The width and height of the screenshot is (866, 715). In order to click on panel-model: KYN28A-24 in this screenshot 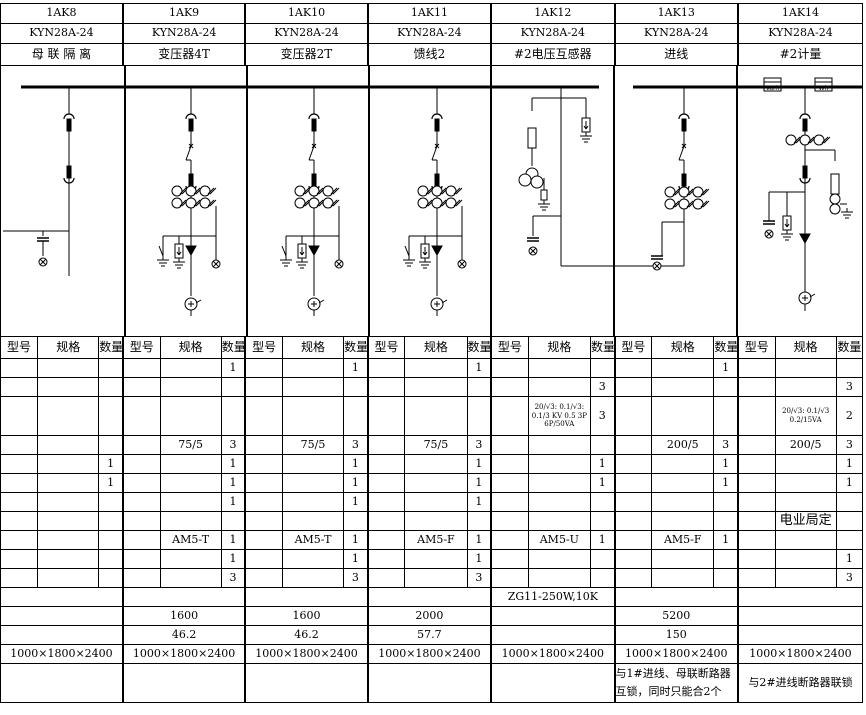, I will do `click(62, 33)`.